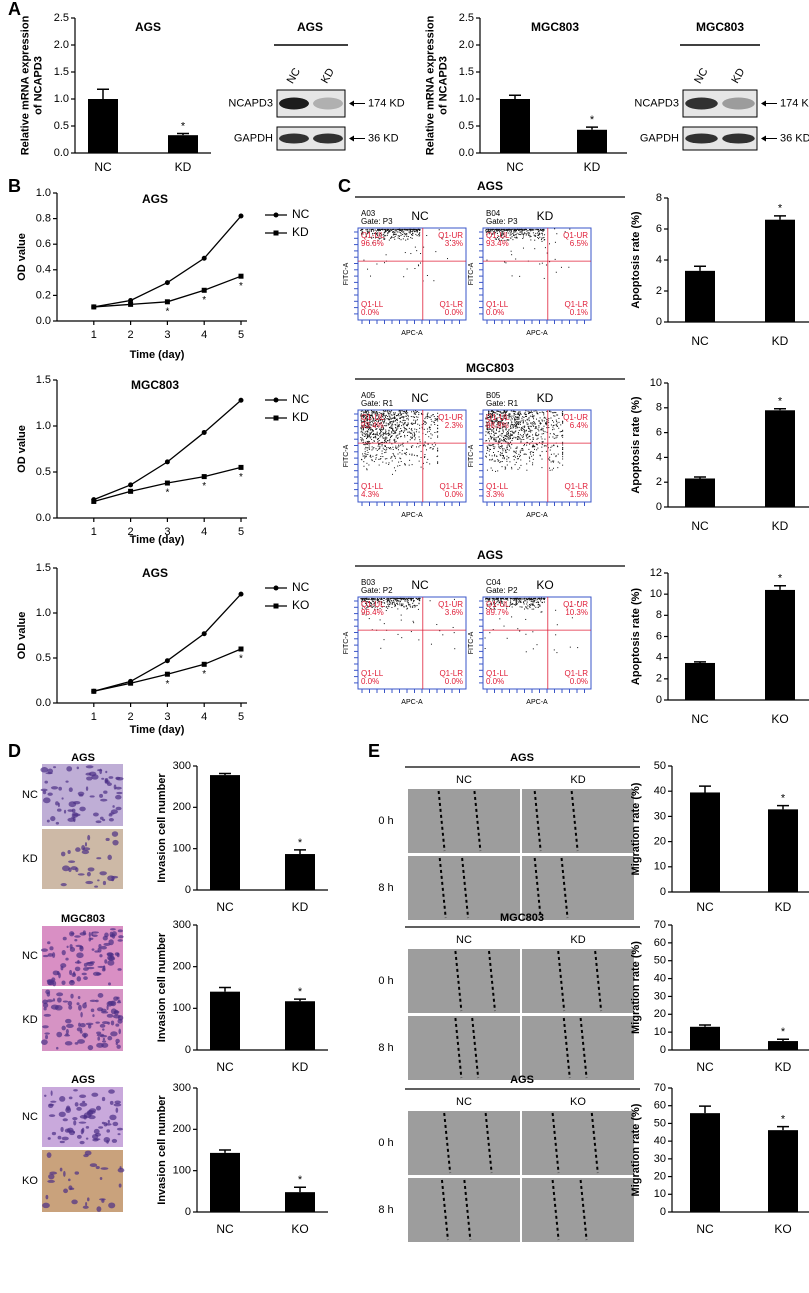 Image resolution: width=809 pixels, height=1293 pixels. What do you see at coordinates (241, 335) in the screenshot?
I see `x-tick-label: 5` at bounding box center [241, 335].